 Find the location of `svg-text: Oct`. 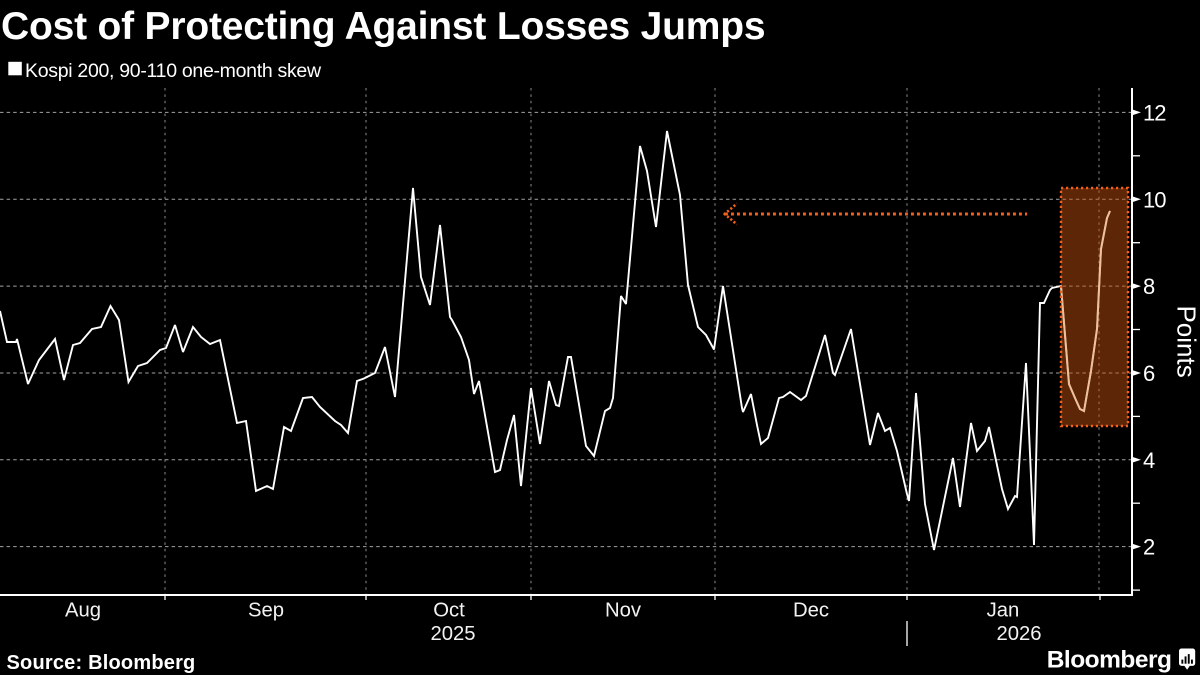

svg-text: Oct is located at coordinates (449, 611).